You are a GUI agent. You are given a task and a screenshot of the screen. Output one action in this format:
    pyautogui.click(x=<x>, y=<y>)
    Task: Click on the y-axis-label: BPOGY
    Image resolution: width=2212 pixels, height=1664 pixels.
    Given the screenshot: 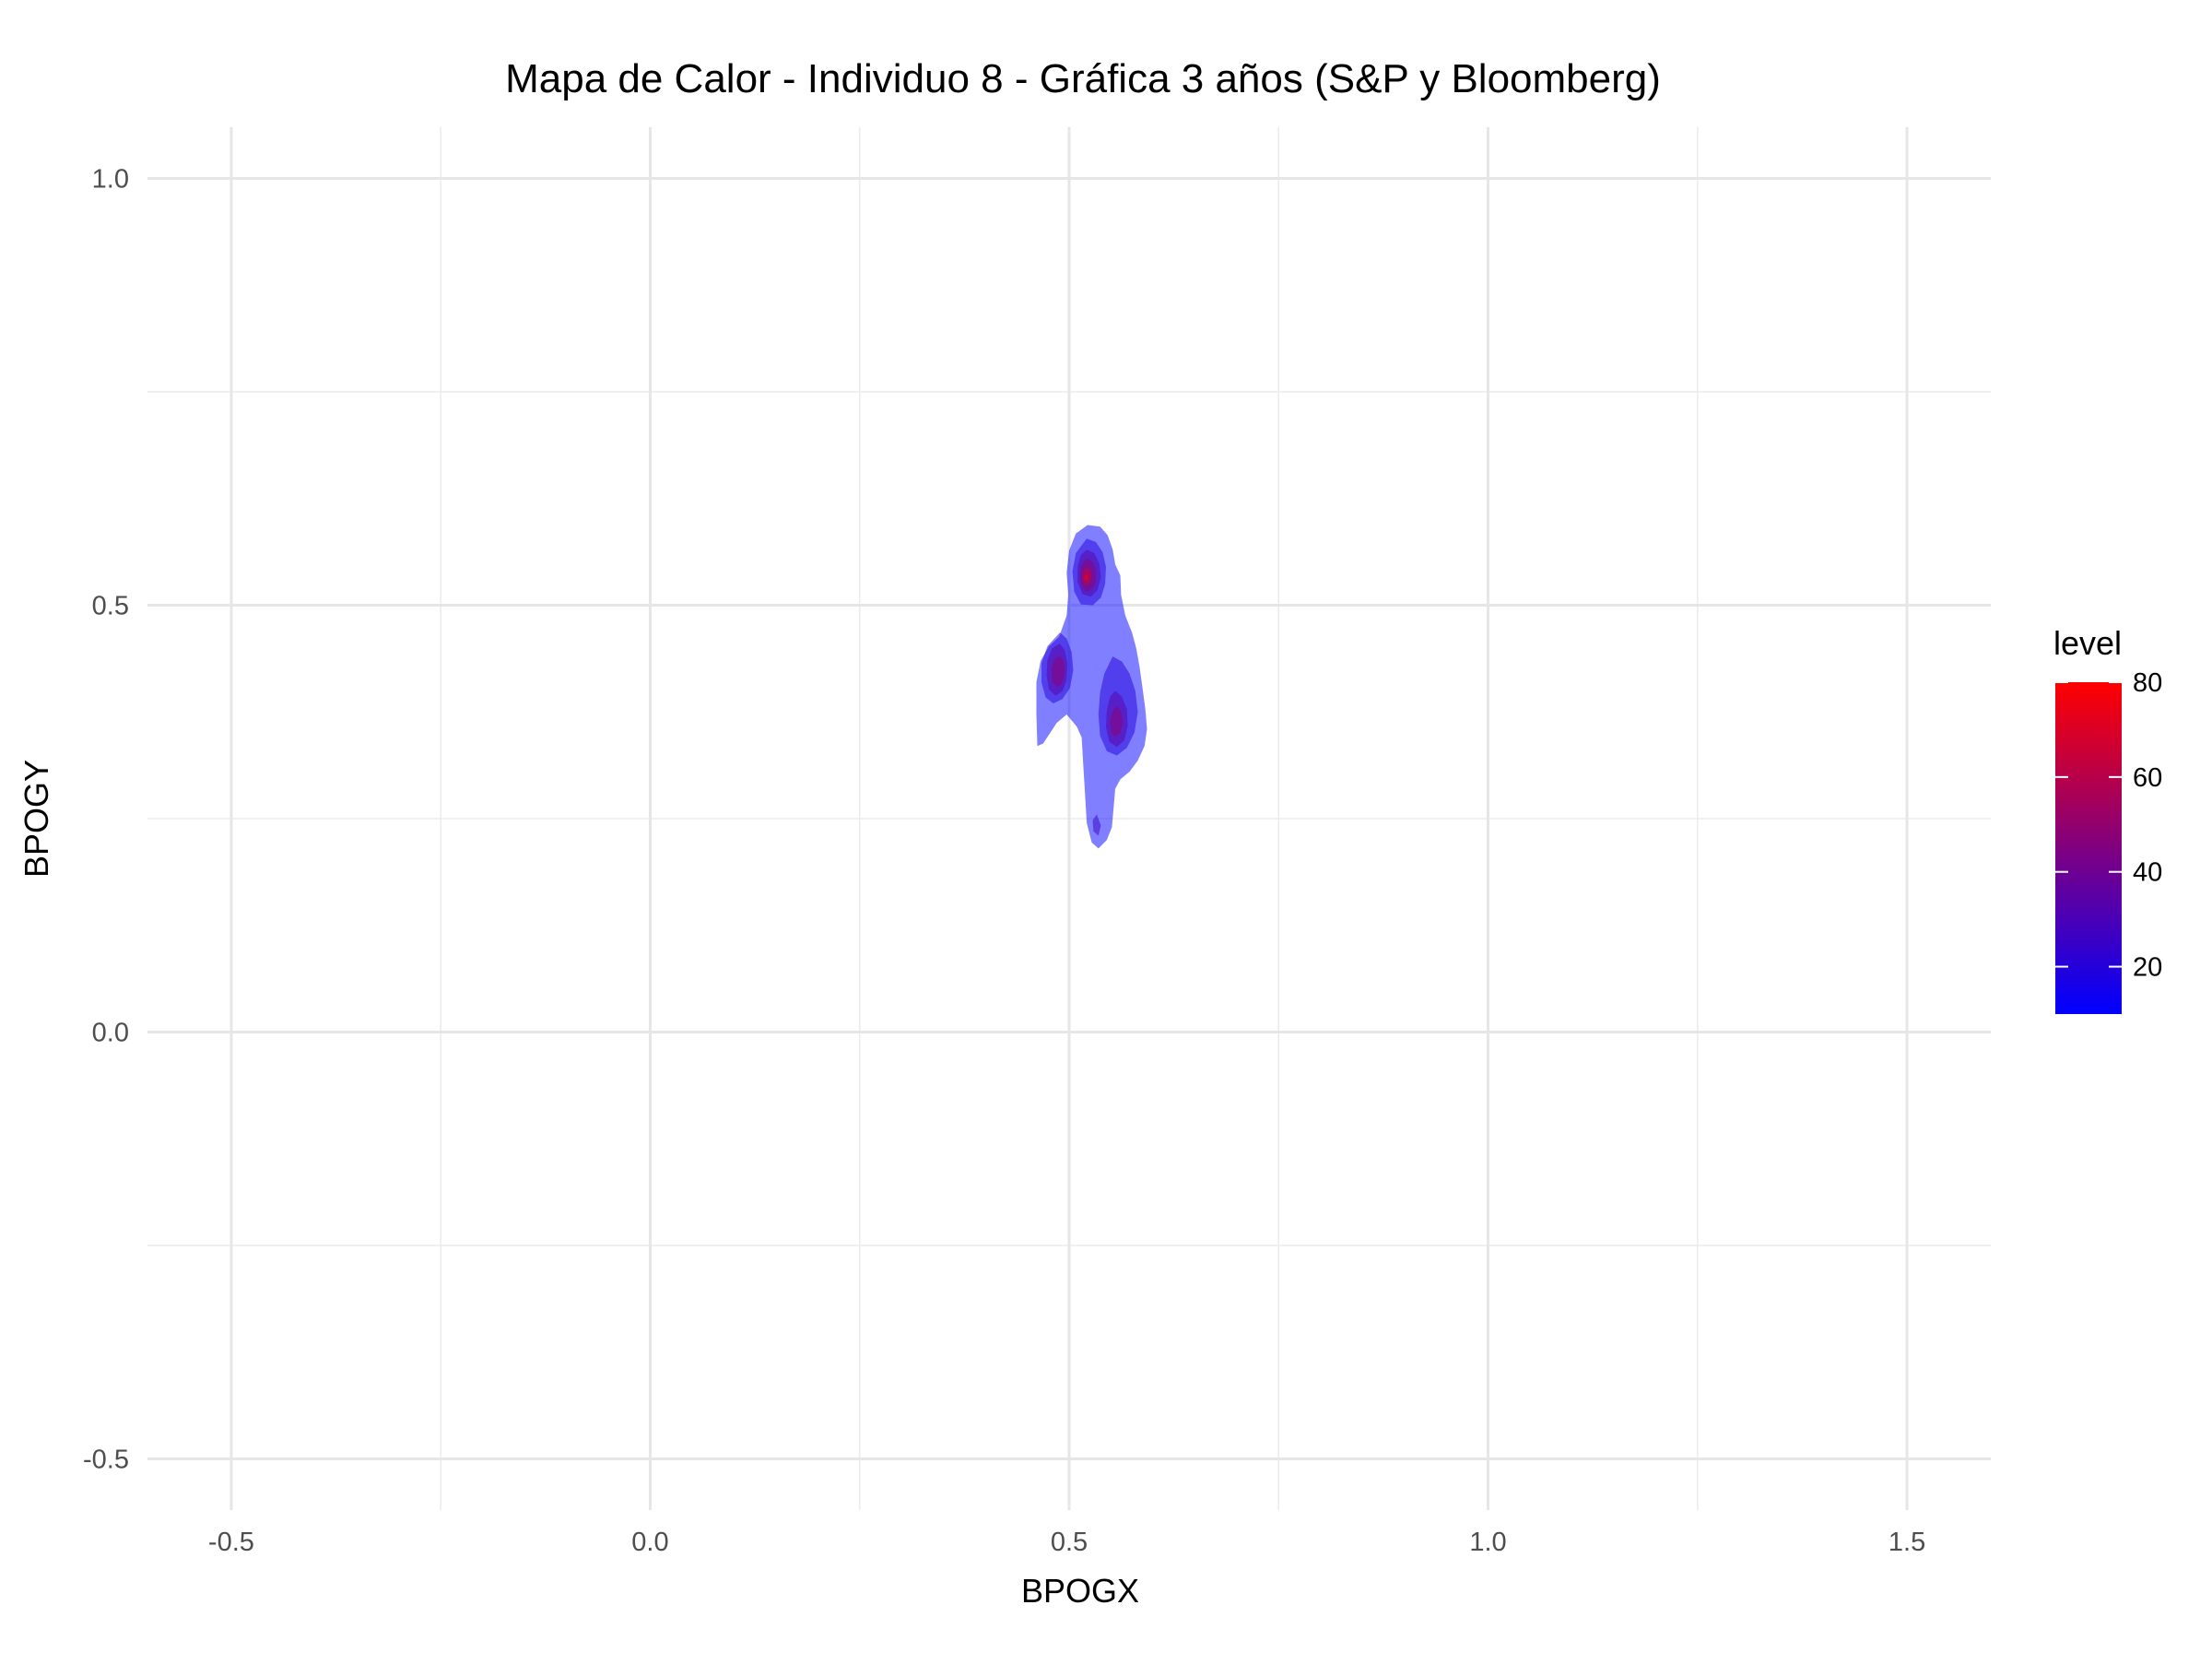 What is the action you would take?
    pyautogui.click(x=36, y=819)
    